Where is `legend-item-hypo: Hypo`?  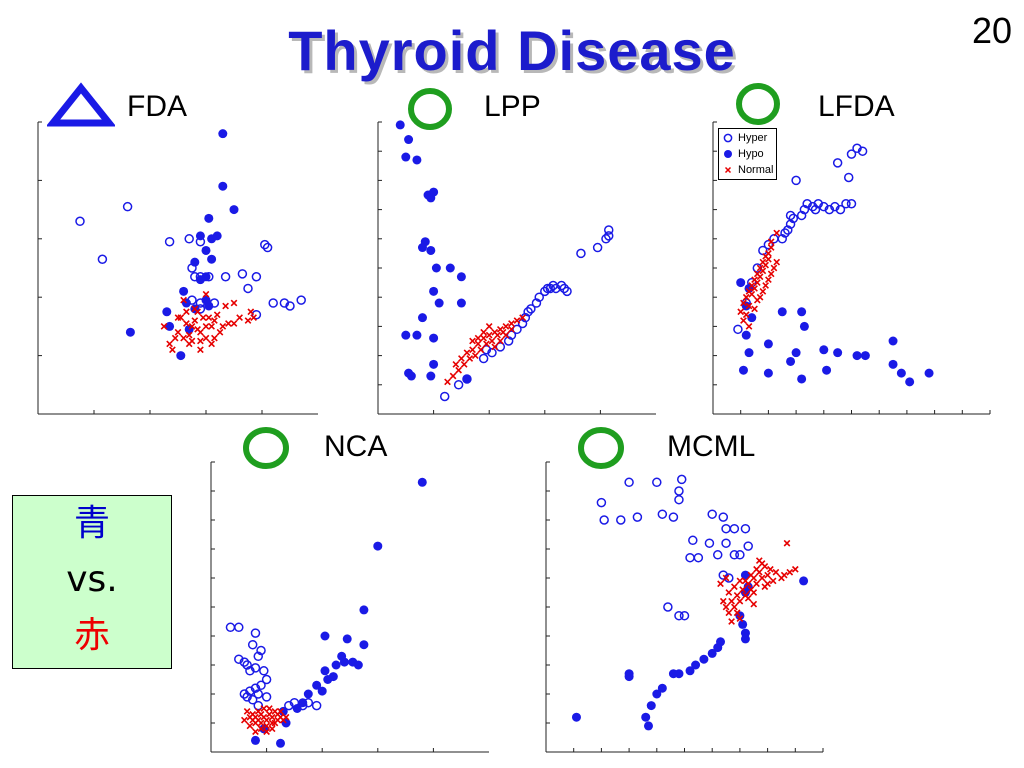 legend-item-hypo: Hypo is located at coordinates (747, 154).